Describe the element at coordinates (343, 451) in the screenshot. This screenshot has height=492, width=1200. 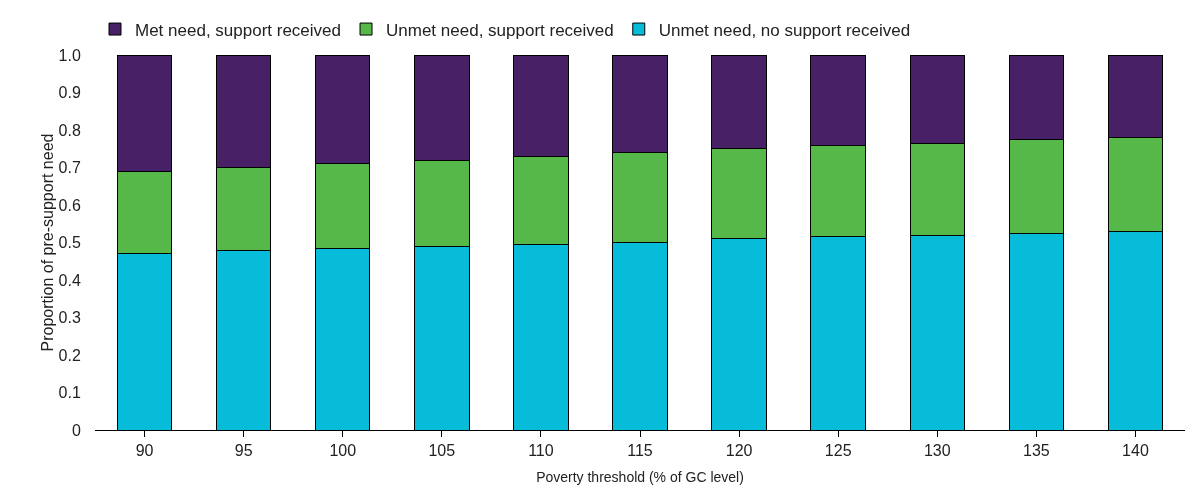
I see `x-tick-label: 100` at that location.